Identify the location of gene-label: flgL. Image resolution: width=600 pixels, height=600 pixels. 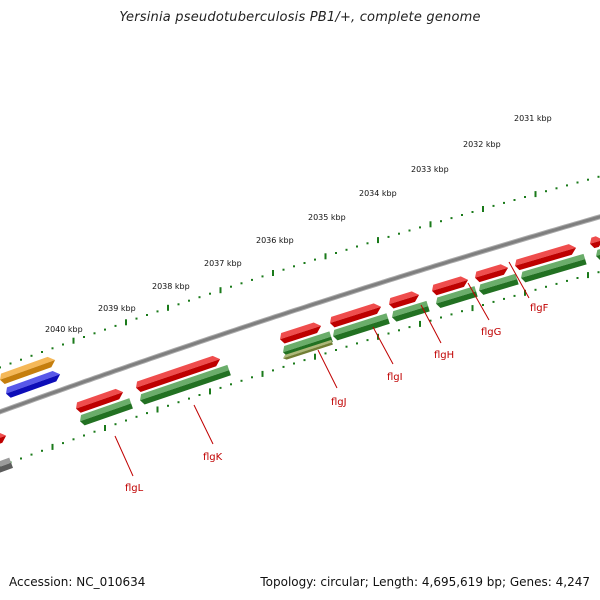
(134, 488).